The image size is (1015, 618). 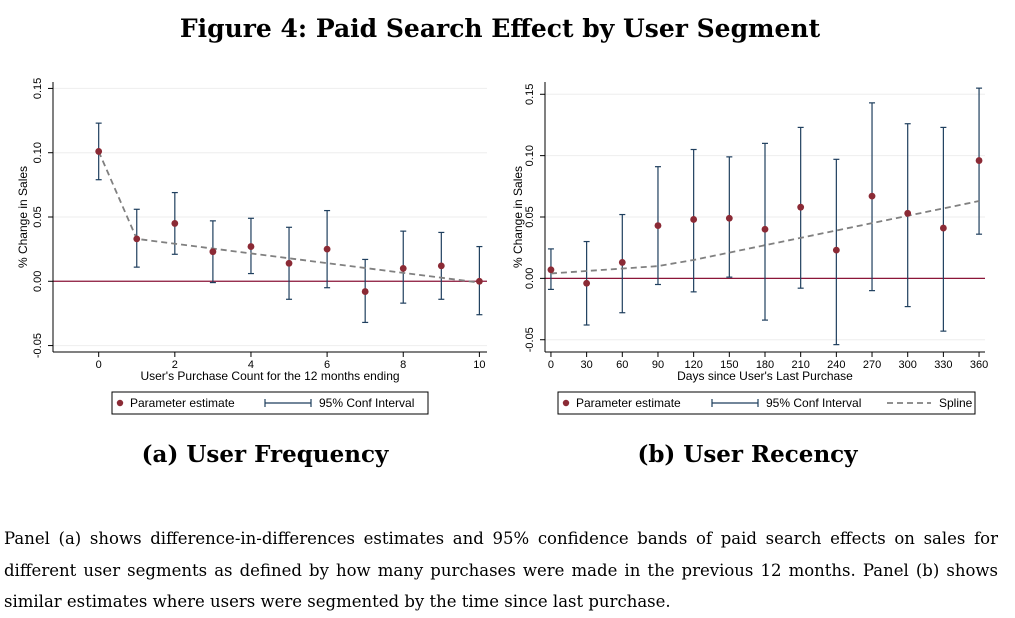 What do you see at coordinates (836, 365) in the screenshot?
I see `x-tick-label: 240` at bounding box center [836, 365].